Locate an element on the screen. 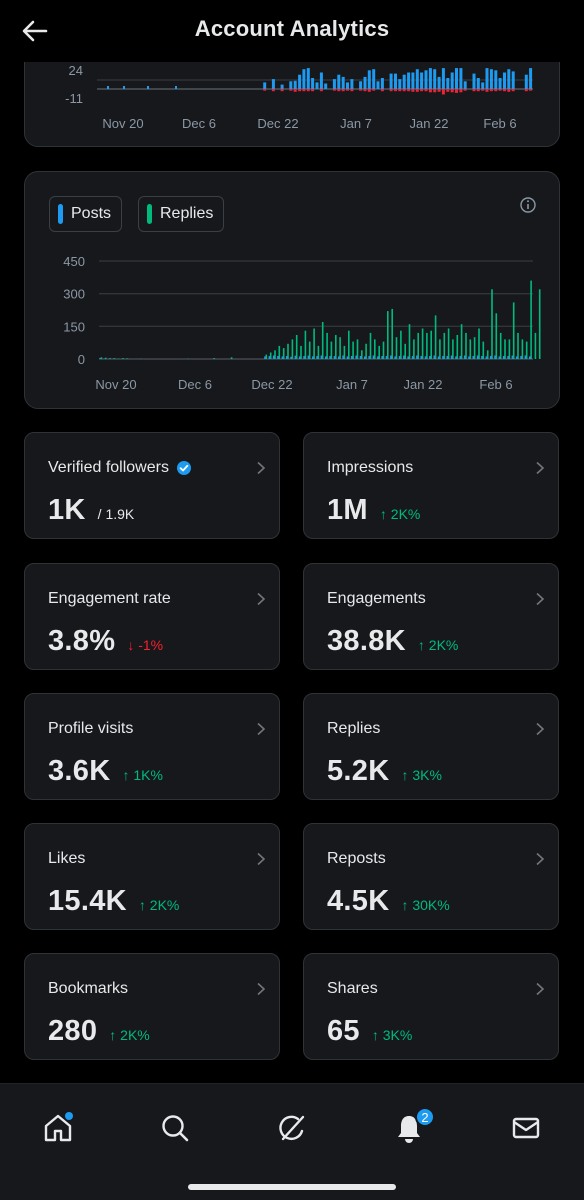  metric-label: Replies is located at coordinates (354, 728).